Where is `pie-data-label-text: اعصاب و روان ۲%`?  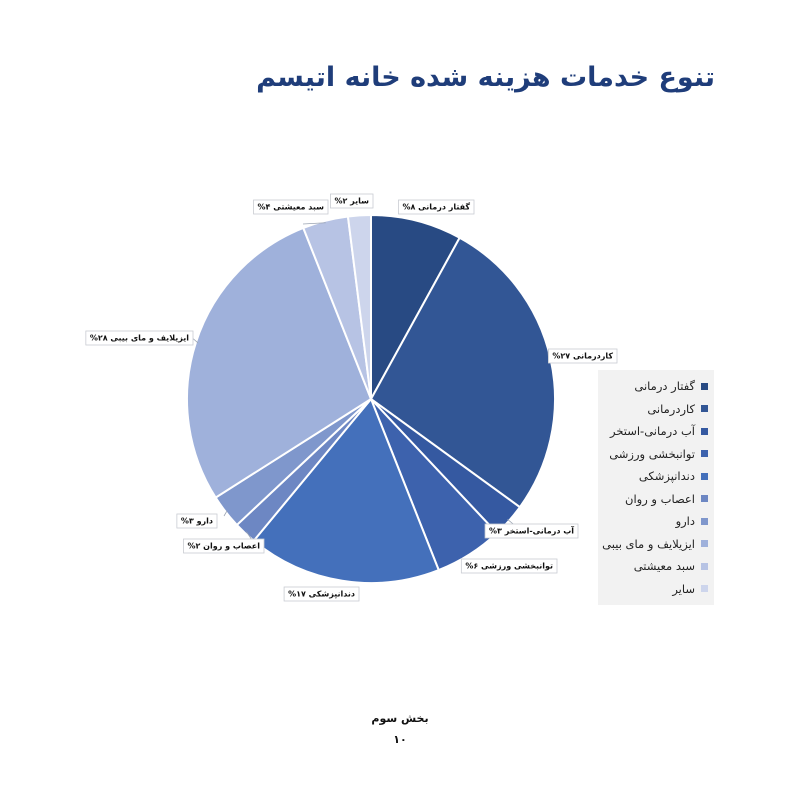 pie-data-label-text: اعصاب و روان ۲% is located at coordinates (223, 546).